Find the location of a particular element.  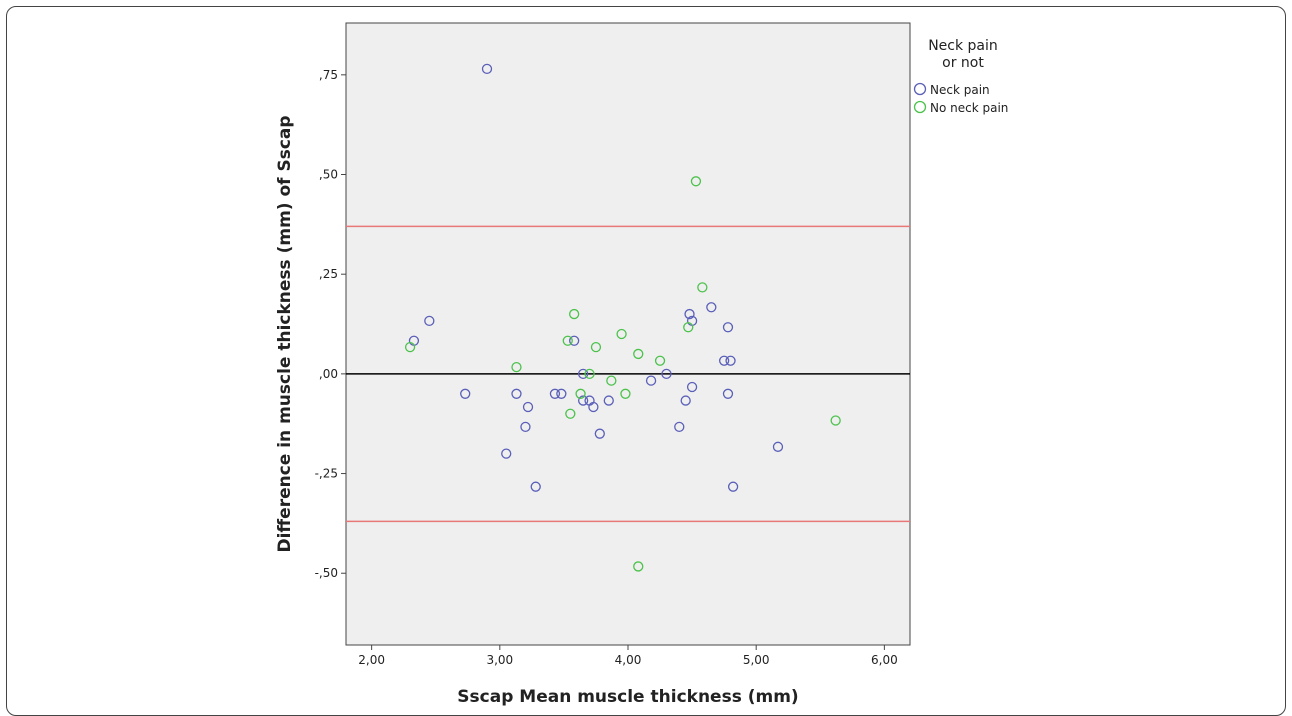

y-axis-ticks: ,75 ,50 ,25 ,00 -,25 -,50 is located at coordinates (330, 324).